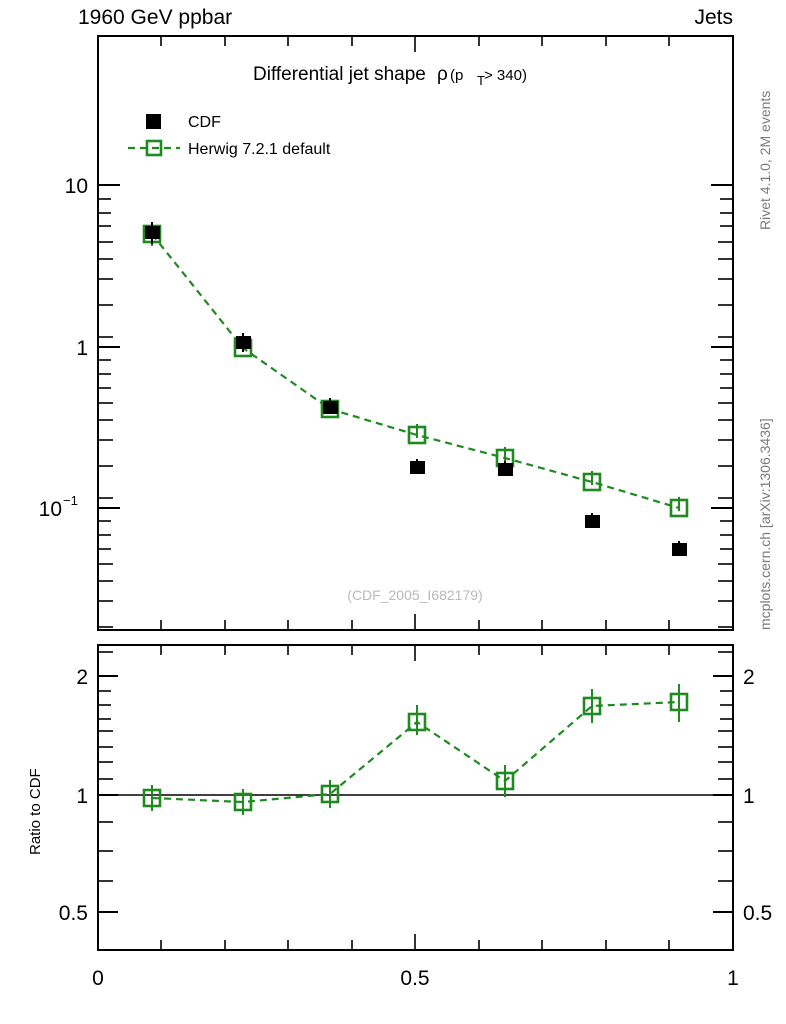 The height and width of the screenshot is (1024, 786). Describe the element at coordinates (50, 509) in the screenshot. I see `svg-text: 10` at that location.